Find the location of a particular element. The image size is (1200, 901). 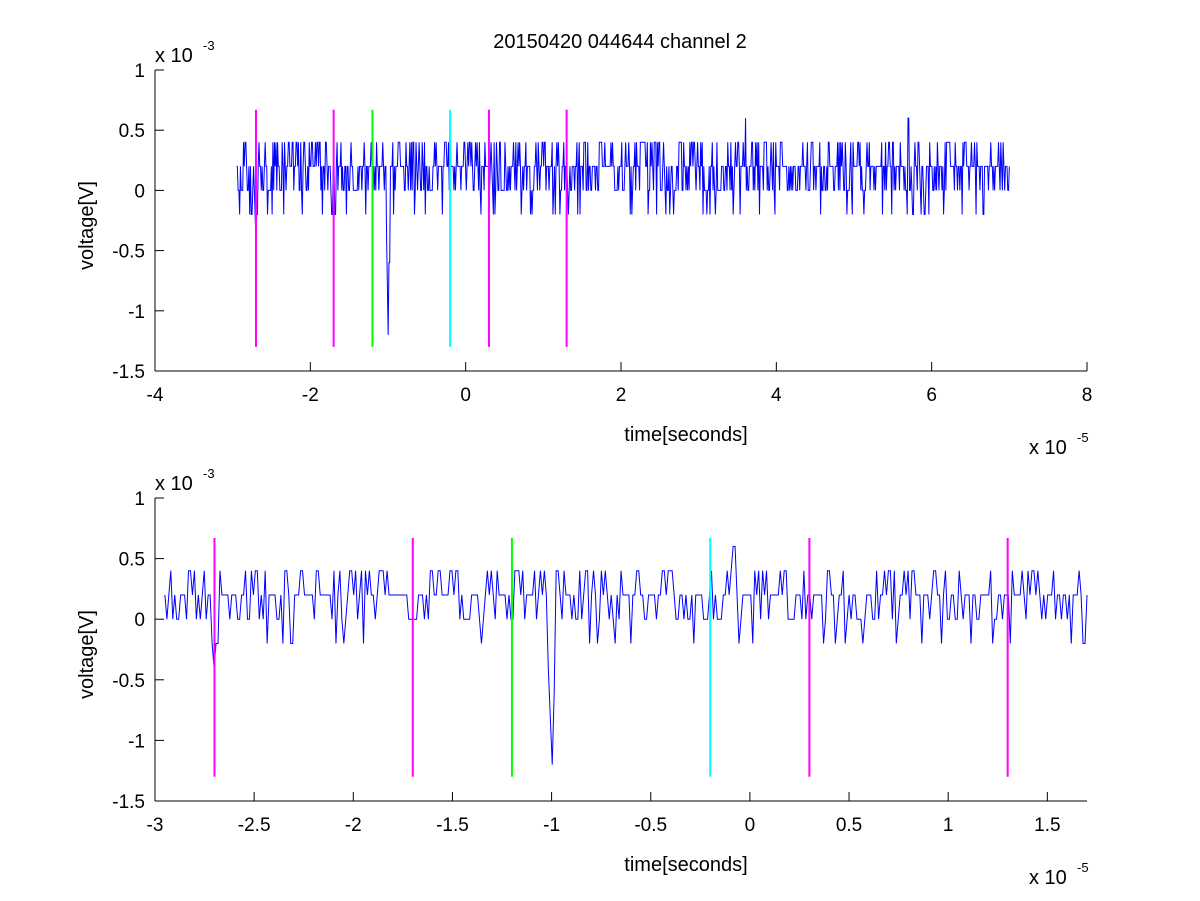

x-tick-label: -2.5 is located at coordinates (254, 825).